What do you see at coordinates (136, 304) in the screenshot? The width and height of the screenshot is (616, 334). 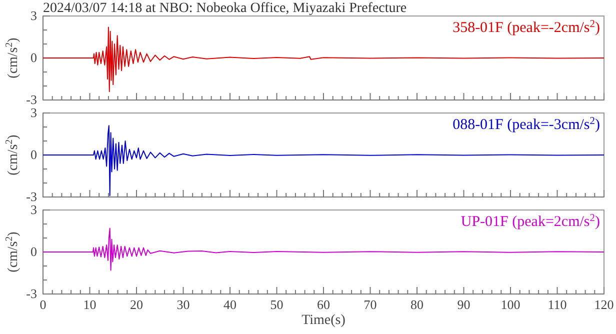 I see `x-tick-label: 20` at bounding box center [136, 304].